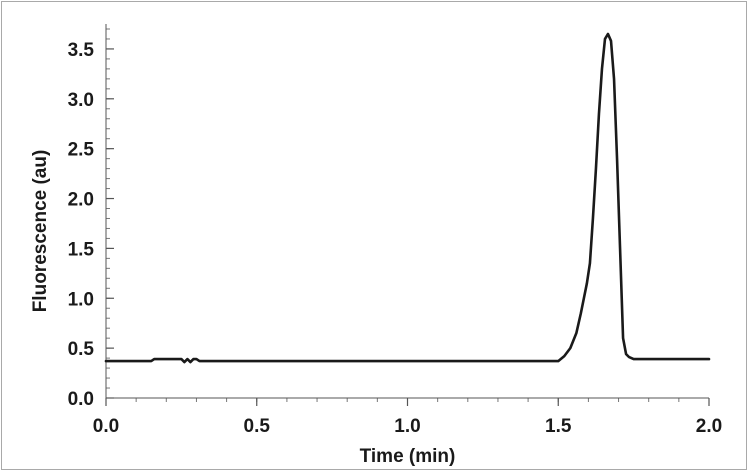 This screenshot has width=750, height=473. What do you see at coordinates (709, 426) in the screenshot?
I see `x-tick-label: 2.0` at bounding box center [709, 426].